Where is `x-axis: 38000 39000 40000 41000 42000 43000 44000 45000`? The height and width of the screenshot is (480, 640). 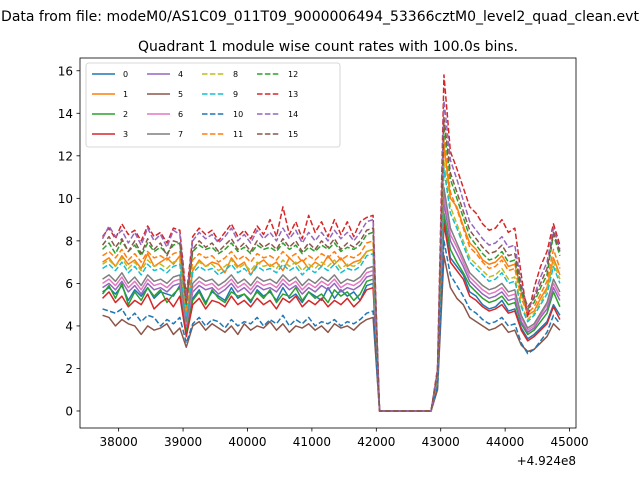 x-axis: 38000 39000 40000 41000 42000 43000 44000 45000 is located at coordinates (344, 438).